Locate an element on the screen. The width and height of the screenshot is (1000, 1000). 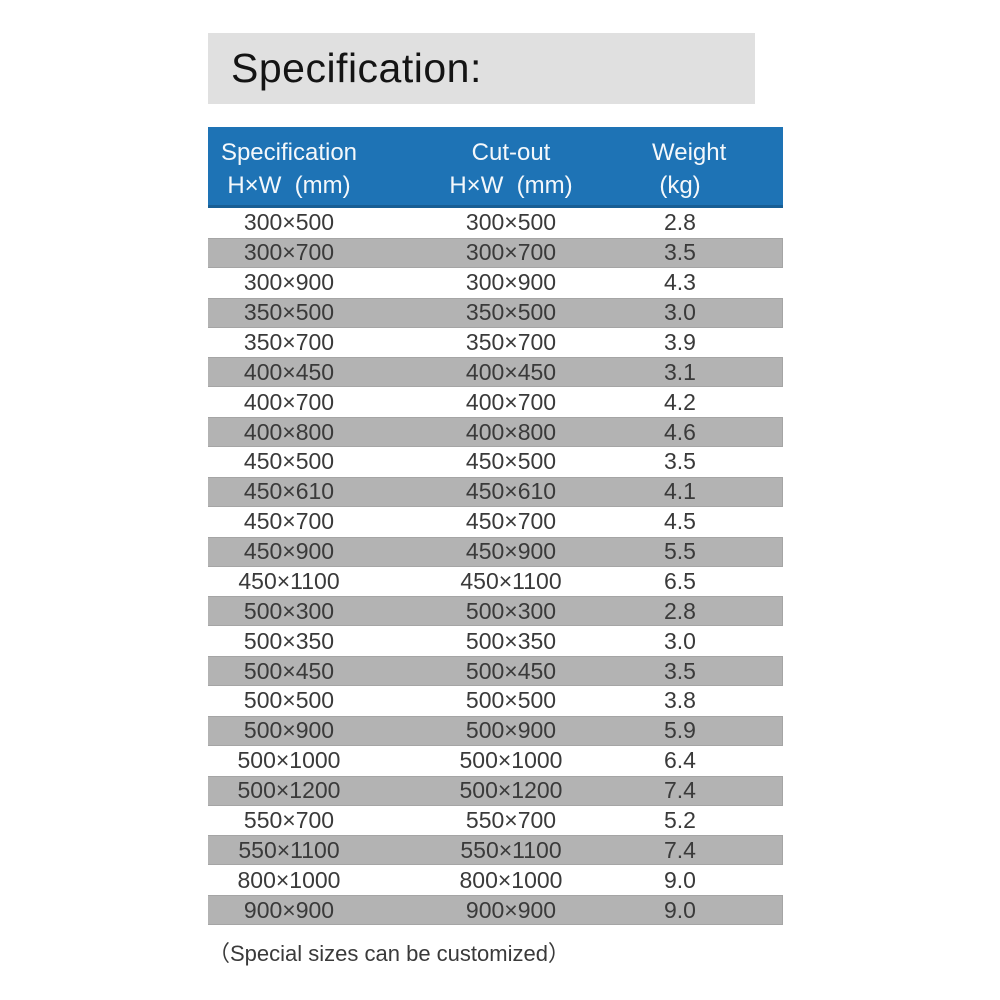
spec-cell: 300×900 is located at coordinates (289, 282).